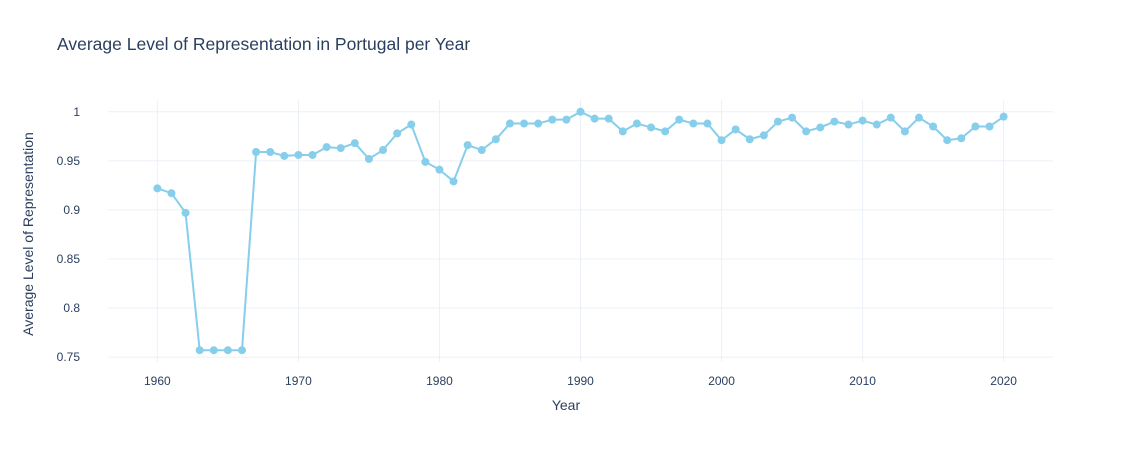  Describe the element at coordinates (28, 234) in the screenshot. I see `y-axis-title: Average Level of Representation` at that location.